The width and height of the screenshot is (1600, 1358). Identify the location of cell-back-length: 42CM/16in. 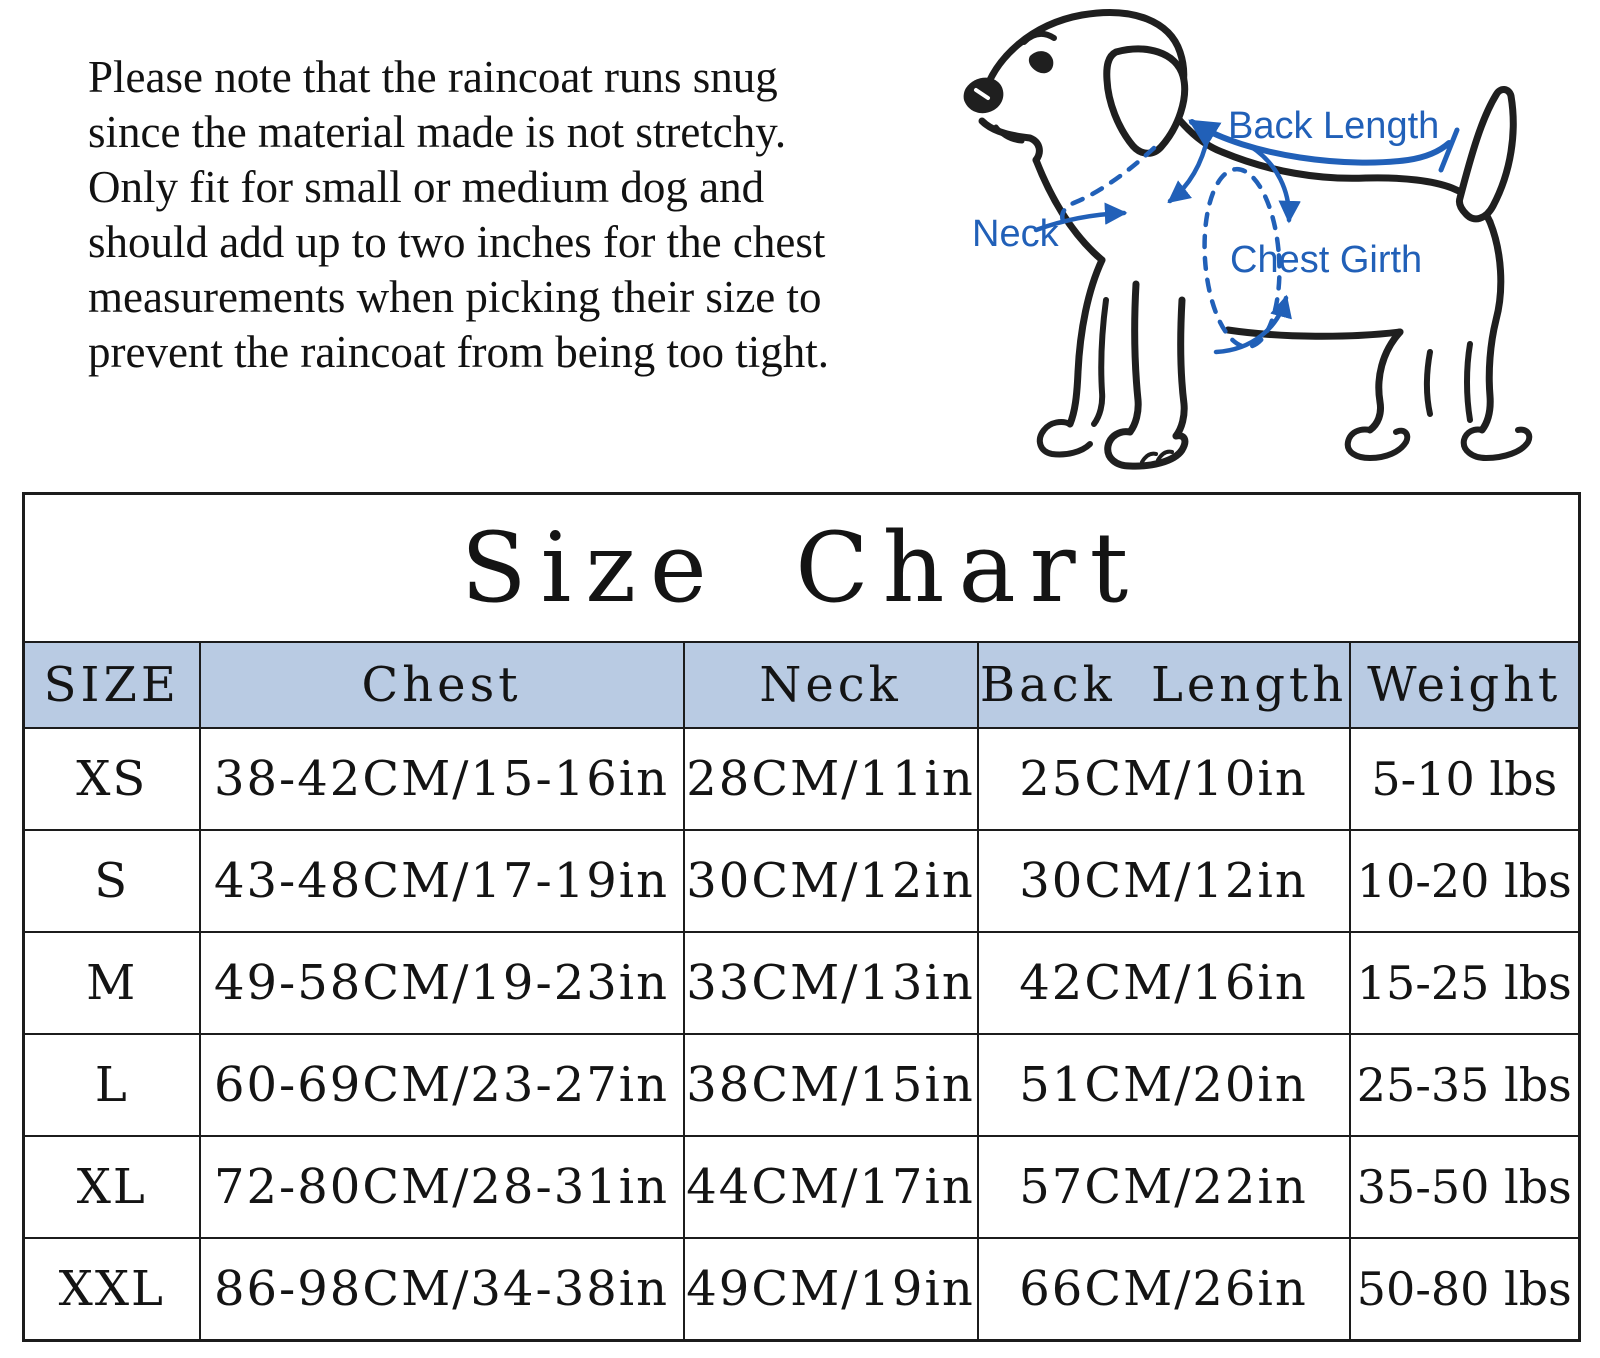
(1163, 983).